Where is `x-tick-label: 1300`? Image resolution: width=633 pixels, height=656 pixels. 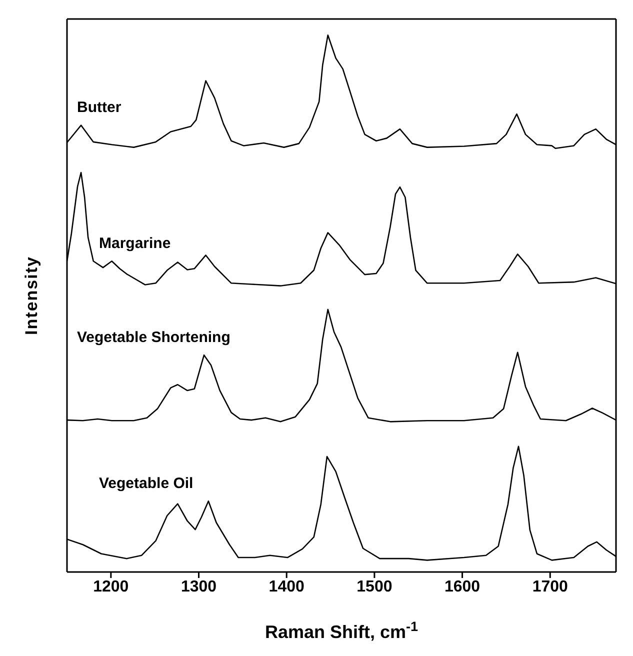
x-tick-label: 1300 is located at coordinates (198, 587).